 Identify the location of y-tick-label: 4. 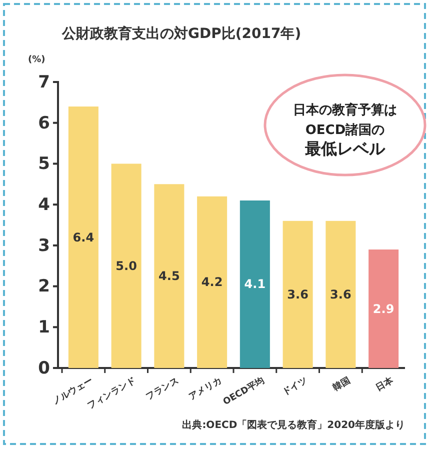
(44, 205).